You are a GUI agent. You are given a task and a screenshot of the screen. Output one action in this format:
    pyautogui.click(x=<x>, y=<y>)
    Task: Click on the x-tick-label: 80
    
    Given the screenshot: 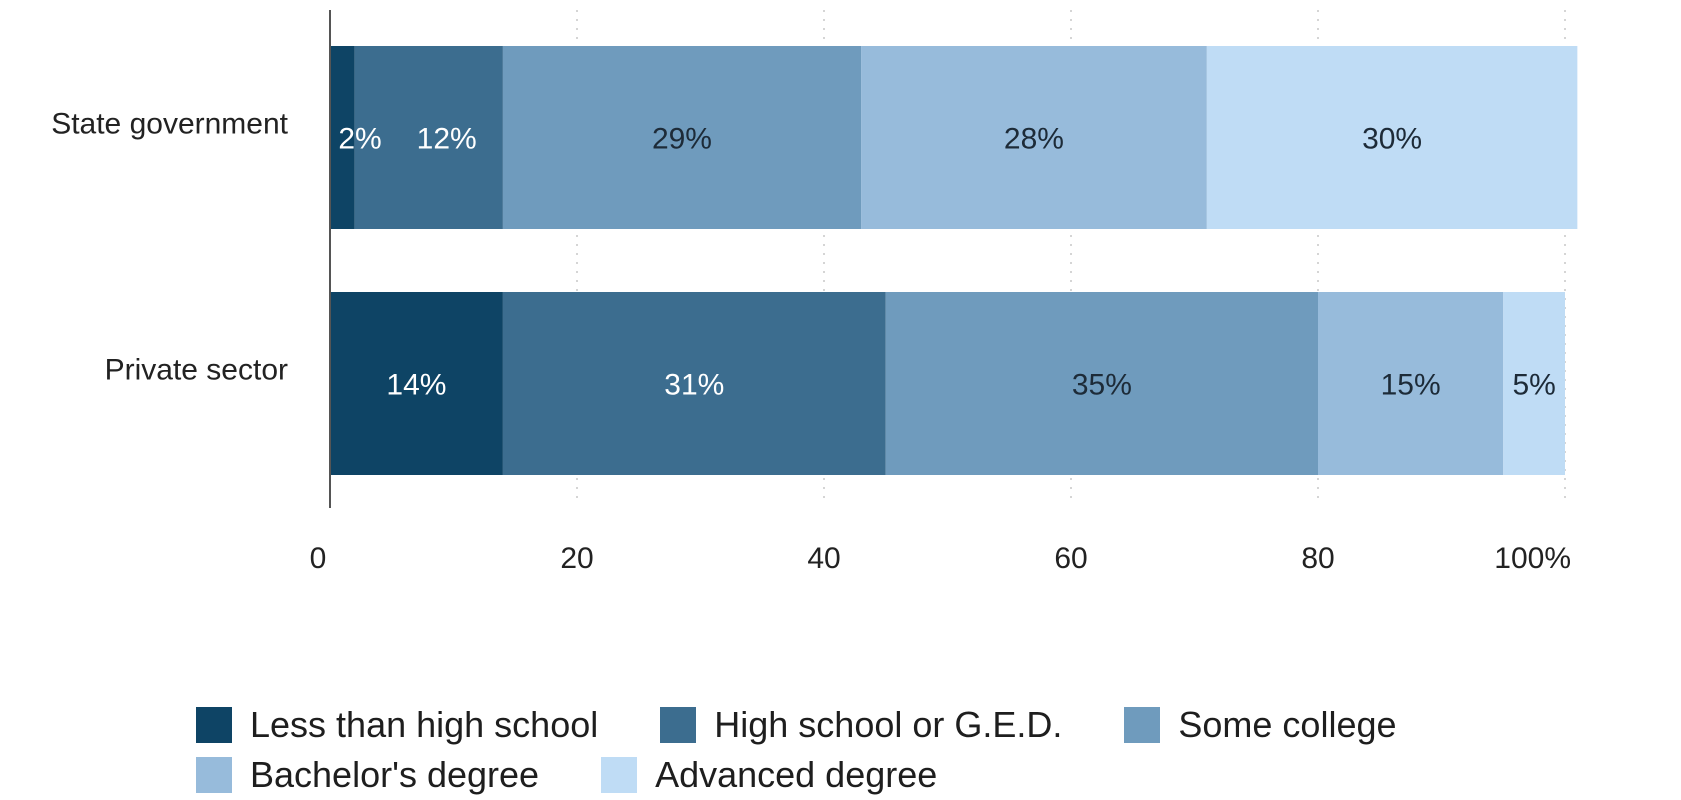 What is the action you would take?
    pyautogui.click(x=1317, y=558)
    